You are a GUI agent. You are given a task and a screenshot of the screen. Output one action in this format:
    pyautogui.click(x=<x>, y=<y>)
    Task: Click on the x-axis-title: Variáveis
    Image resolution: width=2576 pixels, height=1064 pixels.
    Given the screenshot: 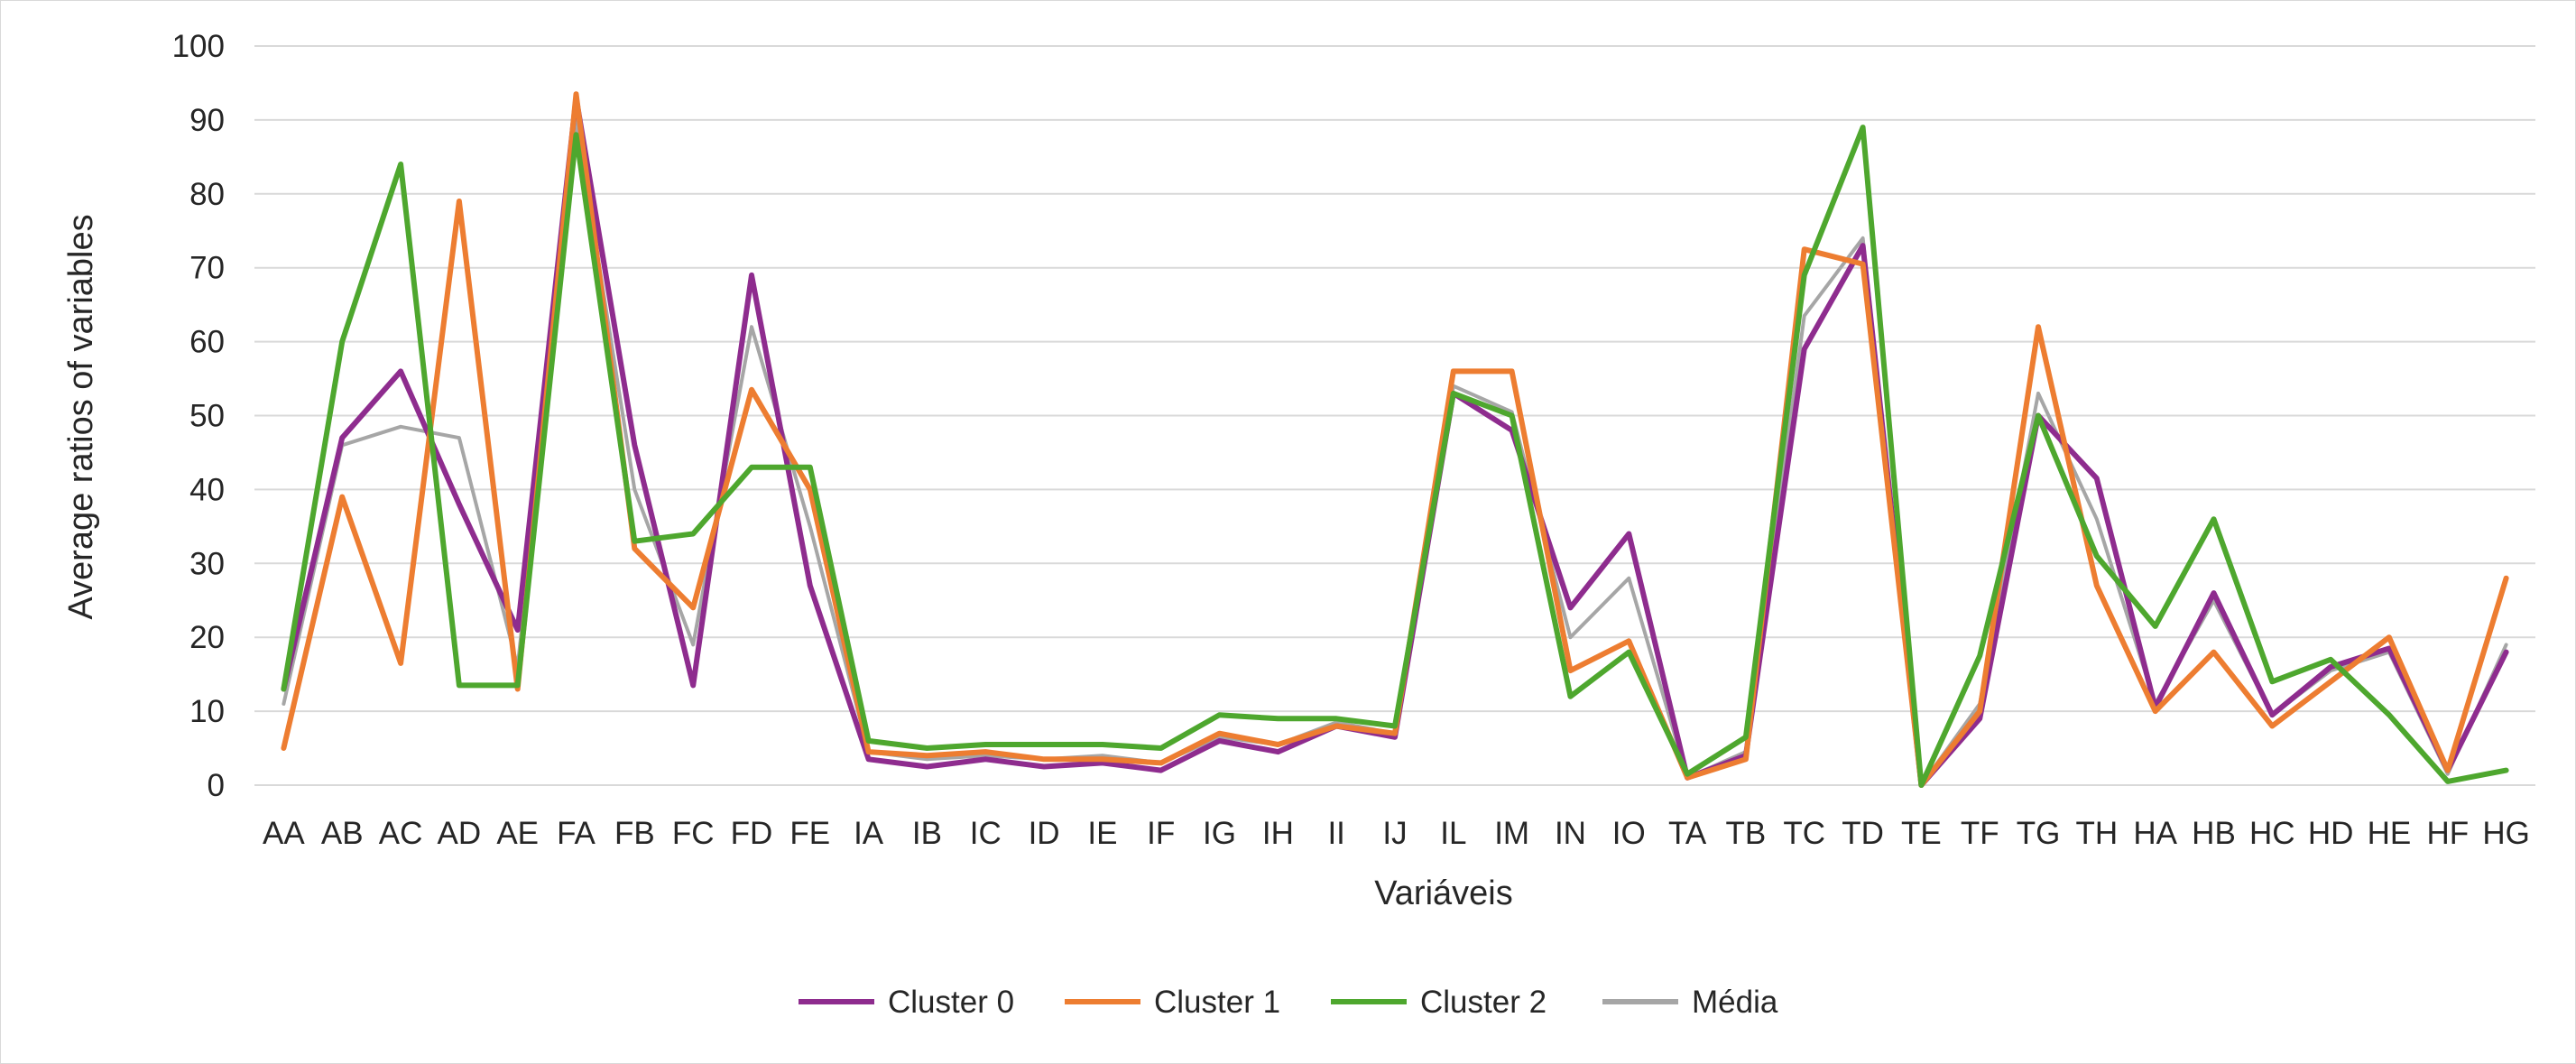 What is the action you would take?
    pyautogui.click(x=1443, y=893)
    